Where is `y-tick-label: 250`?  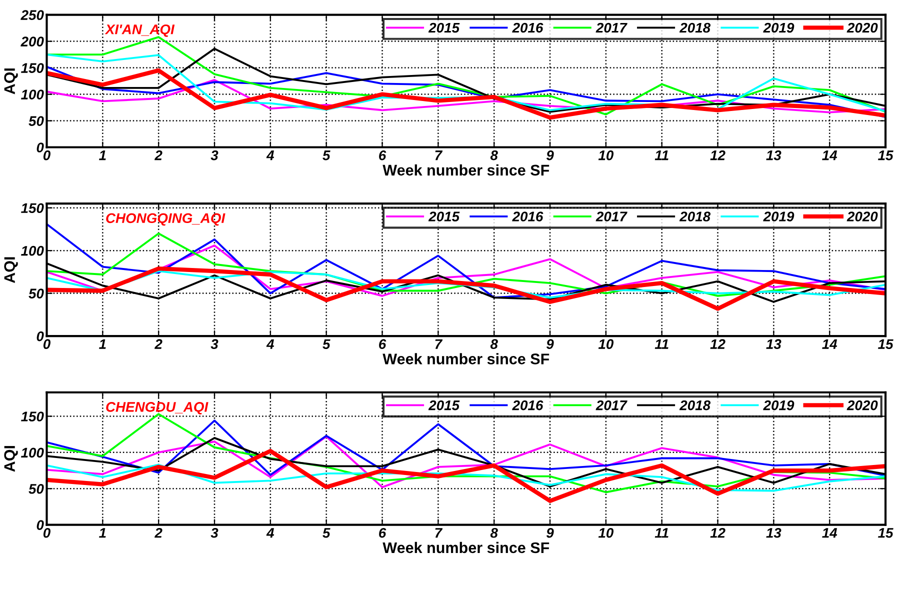
y-tick-label: 250 is located at coordinates (32, 15).